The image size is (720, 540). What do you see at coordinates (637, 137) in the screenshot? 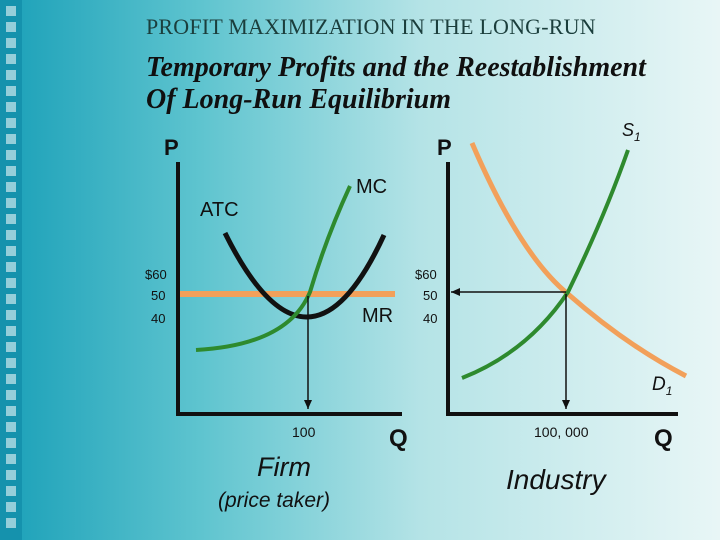
I see `industry-supply-label-sub: 1` at bounding box center [637, 137].